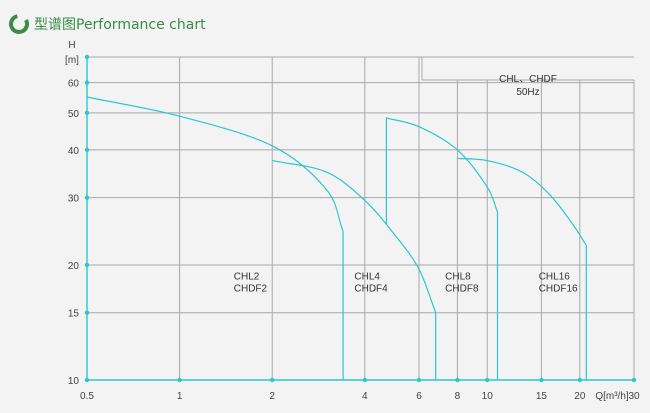 The height and width of the screenshot is (413, 650). Describe the element at coordinates (458, 396) in the screenshot. I see `x-tick-label: 8` at that location.